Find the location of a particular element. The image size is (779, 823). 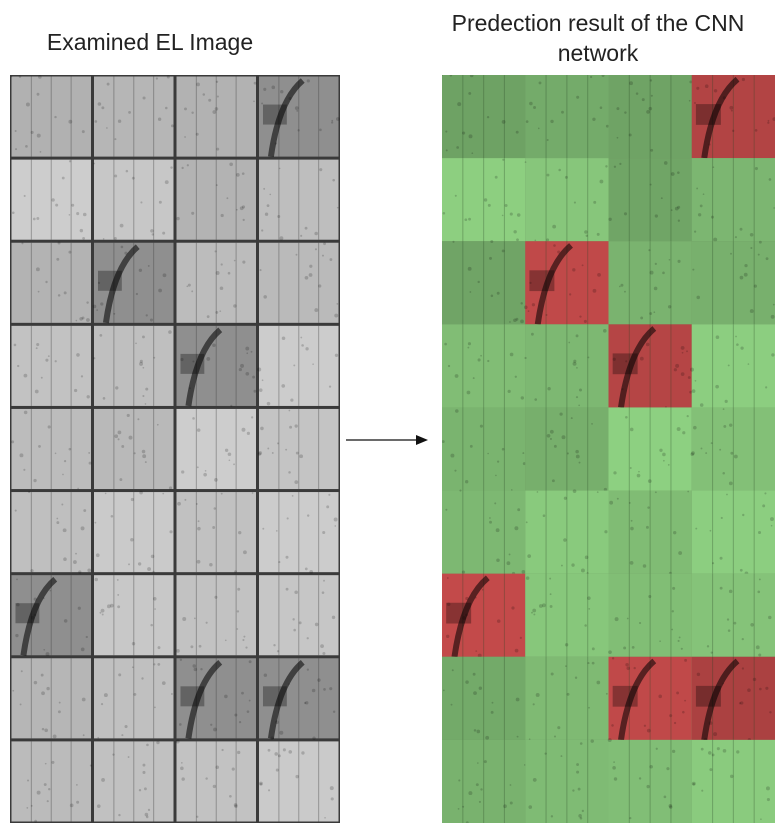

defective-cell is located at coordinates (650, 366).